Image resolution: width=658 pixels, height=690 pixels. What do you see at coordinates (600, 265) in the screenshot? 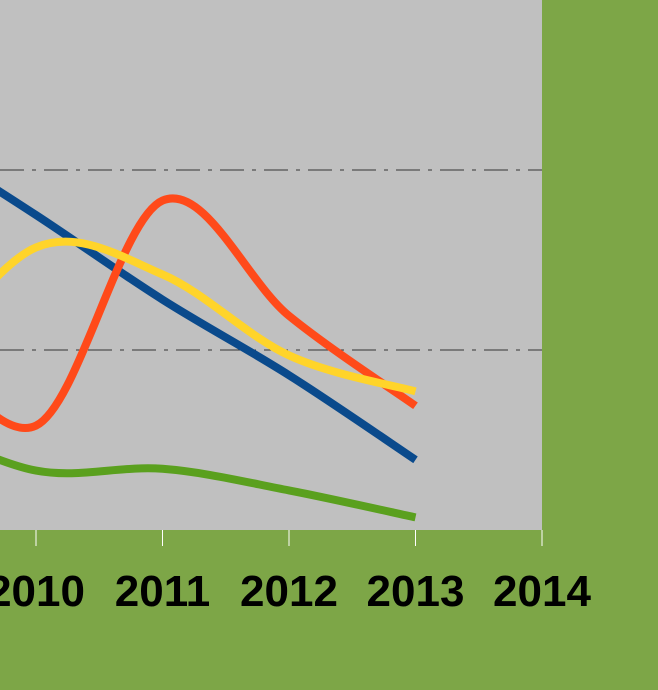
I see `plot-border-mask` at bounding box center [600, 265].